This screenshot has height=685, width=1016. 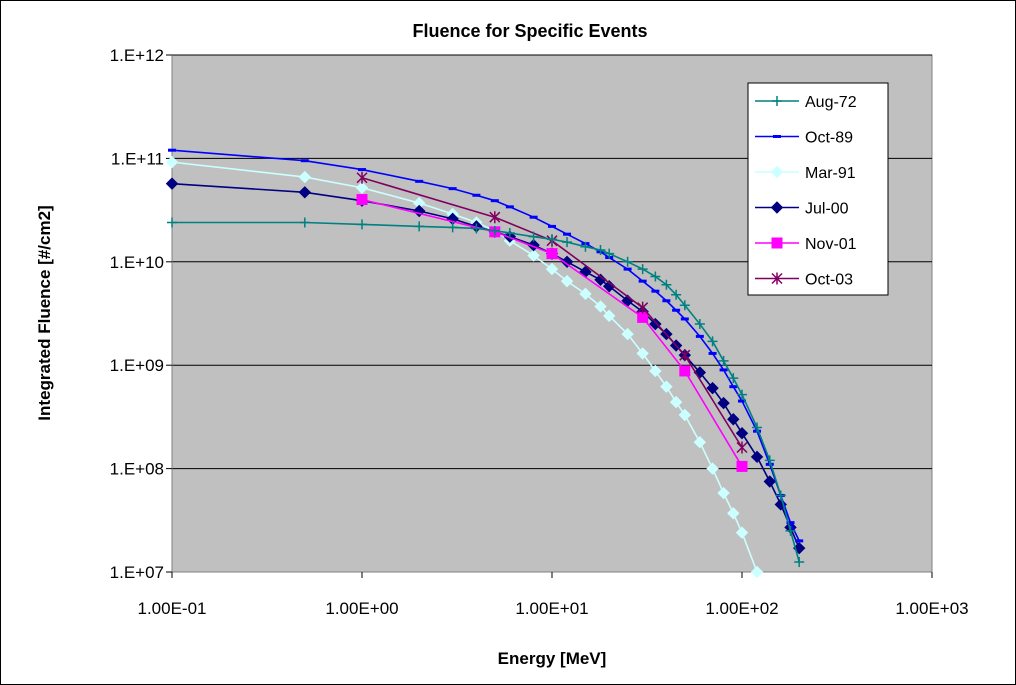 I want to click on y-axis-label: Integrated Fluence [#/cm2], so click(x=44, y=312).